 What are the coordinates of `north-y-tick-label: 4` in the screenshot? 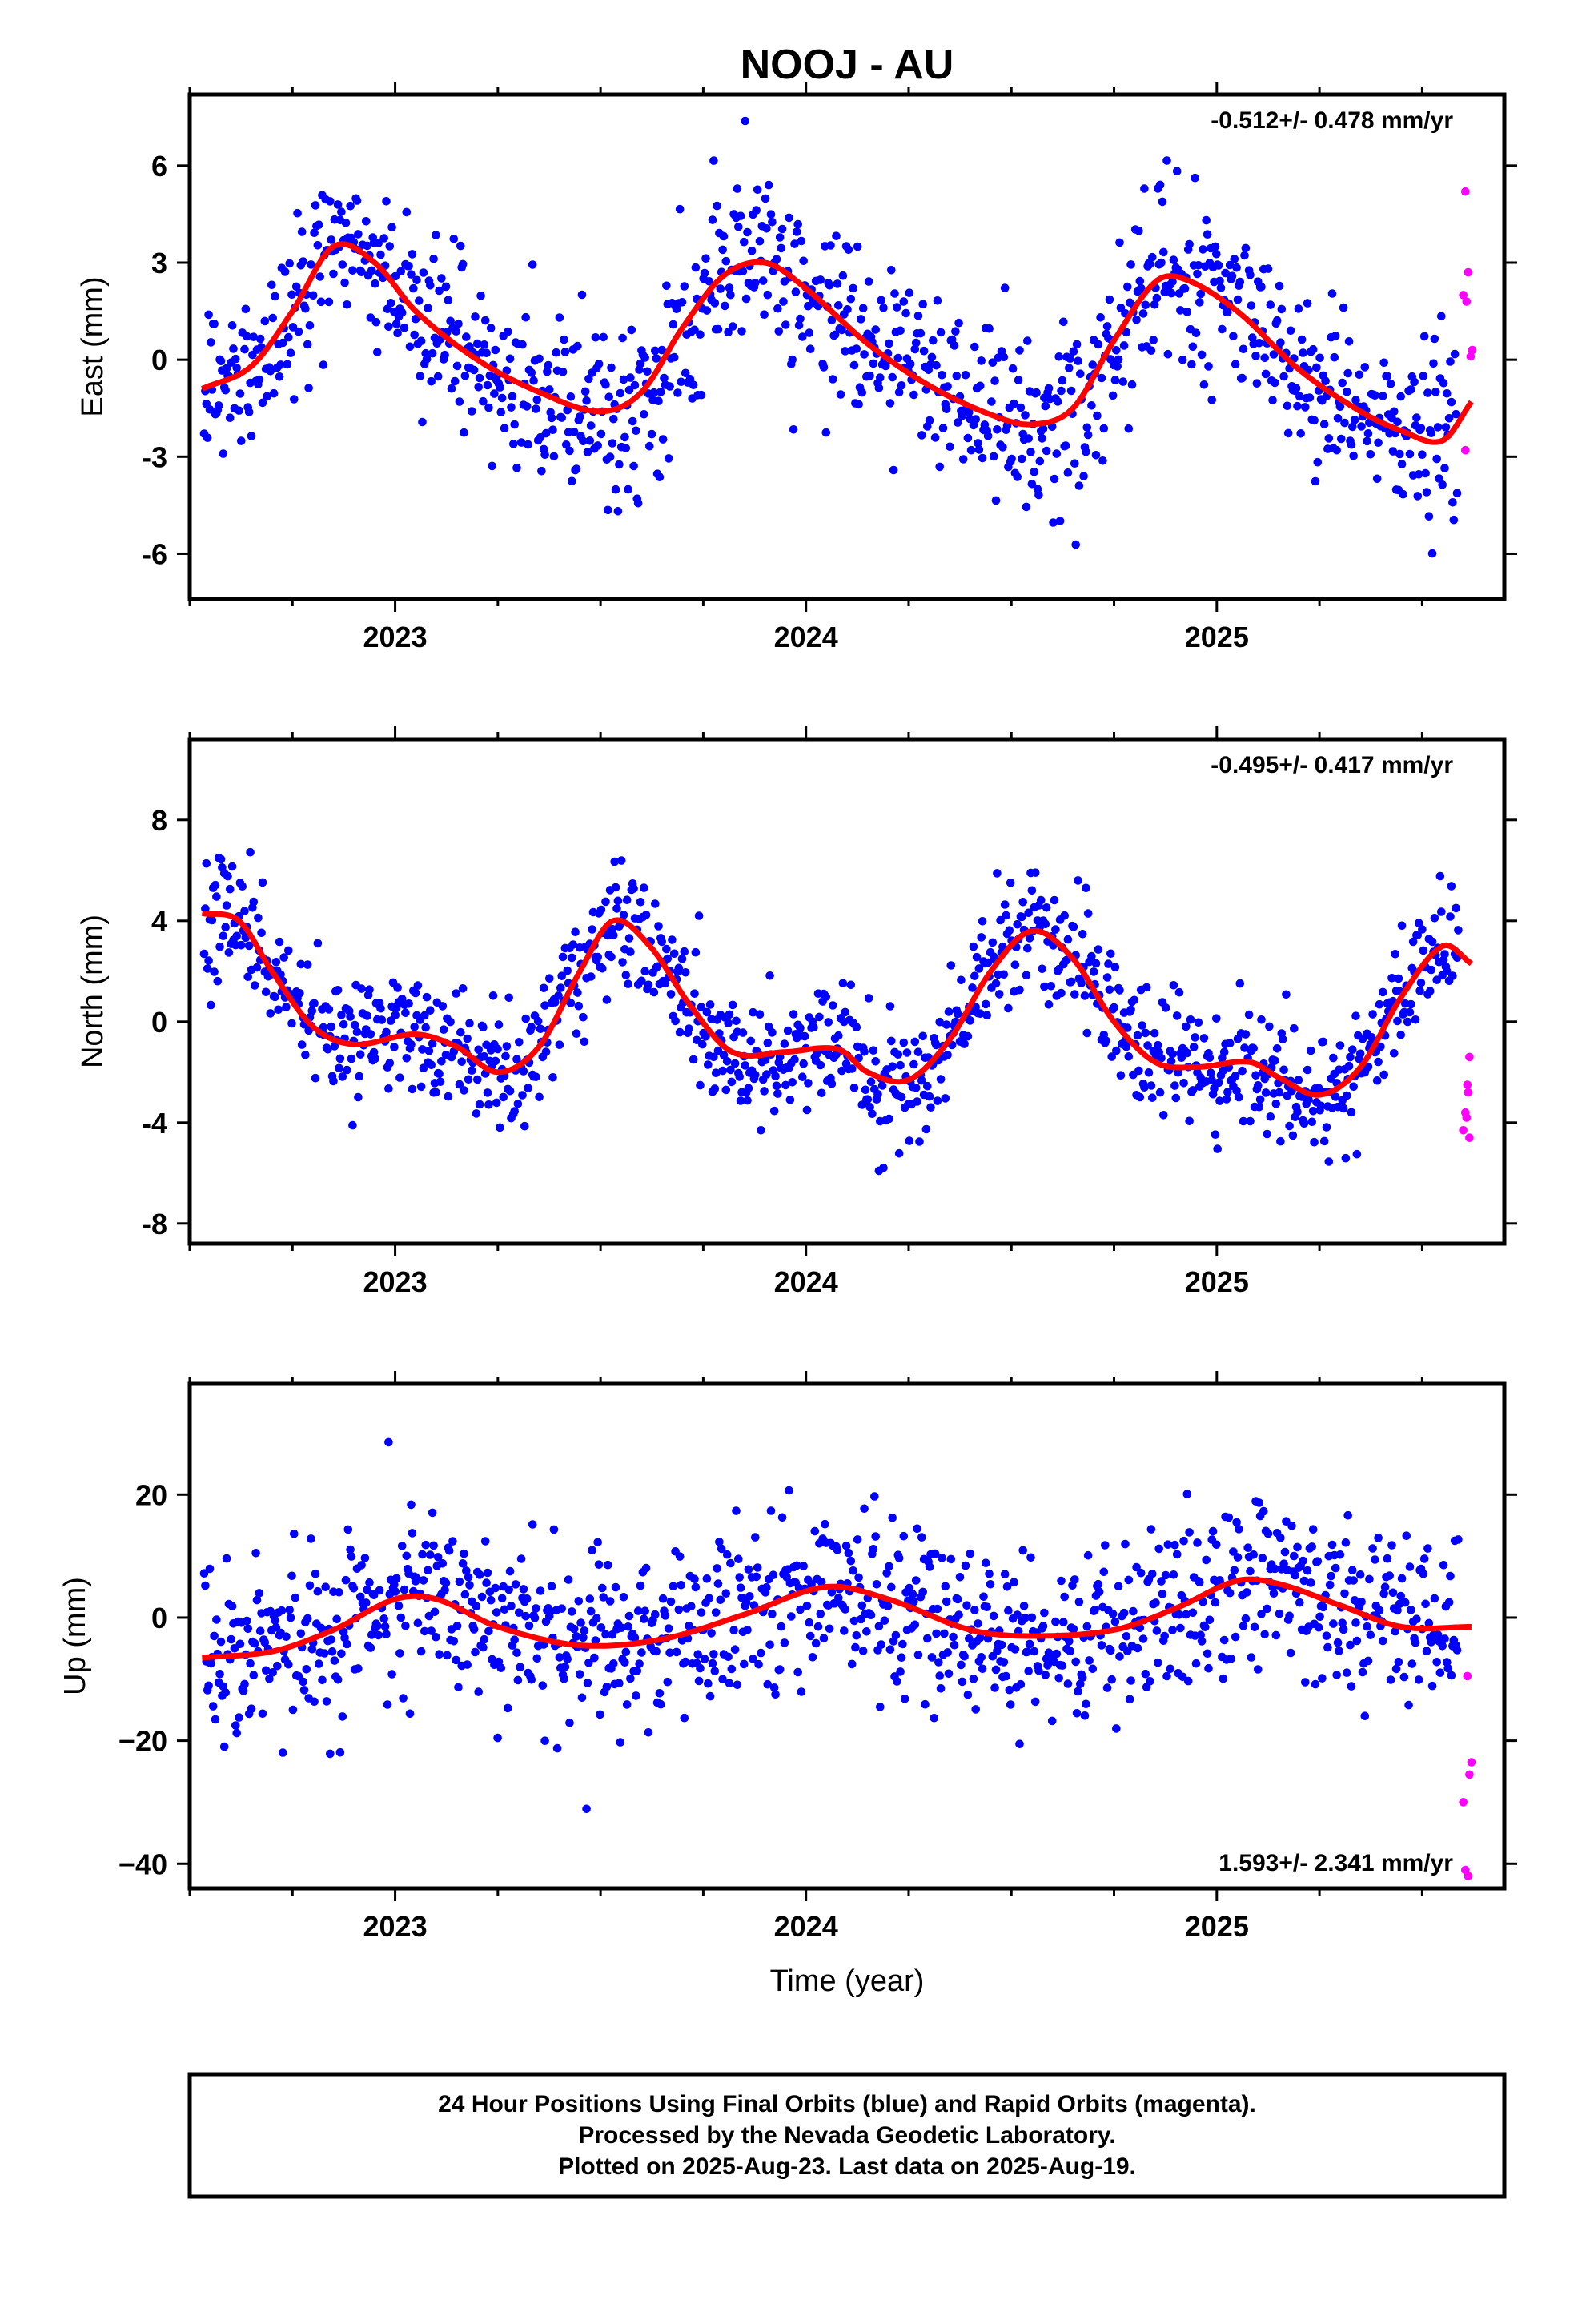 It's located at (159, 921).